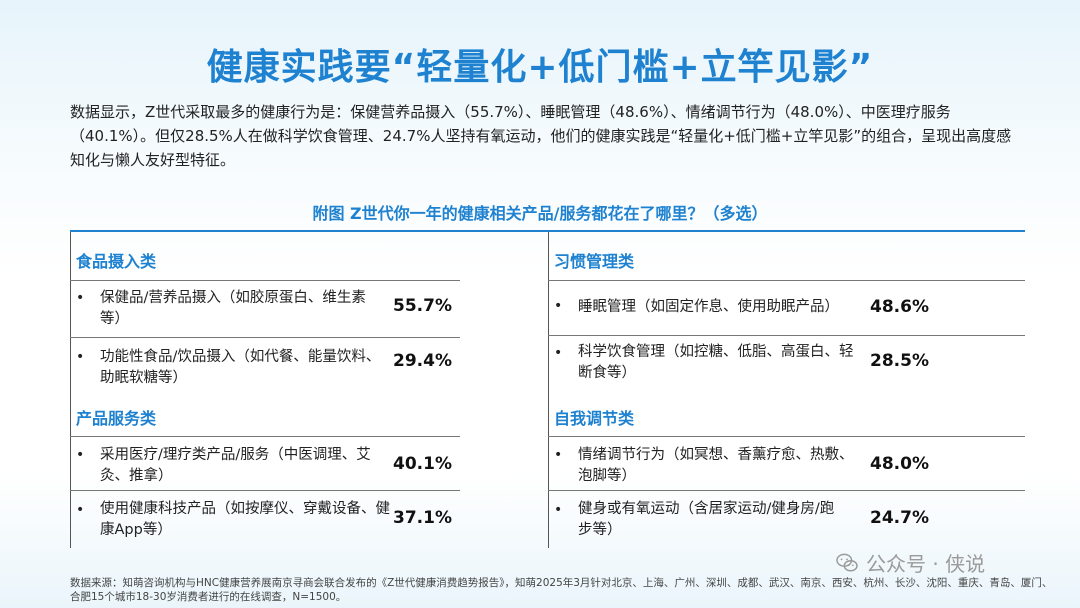 This screenshot has height=608, width=1080. Describe the element at coordinates (708, 307) in the screenshot. I see `list-item-sleep: 睡眠管理（如固定作息、使用助眠产品）` at that location.